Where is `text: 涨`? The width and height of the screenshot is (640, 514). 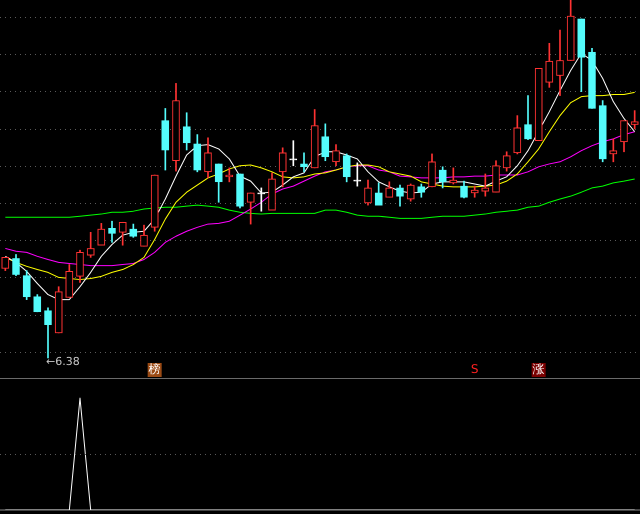
text: 涨 is located at coordinates (538, 369).